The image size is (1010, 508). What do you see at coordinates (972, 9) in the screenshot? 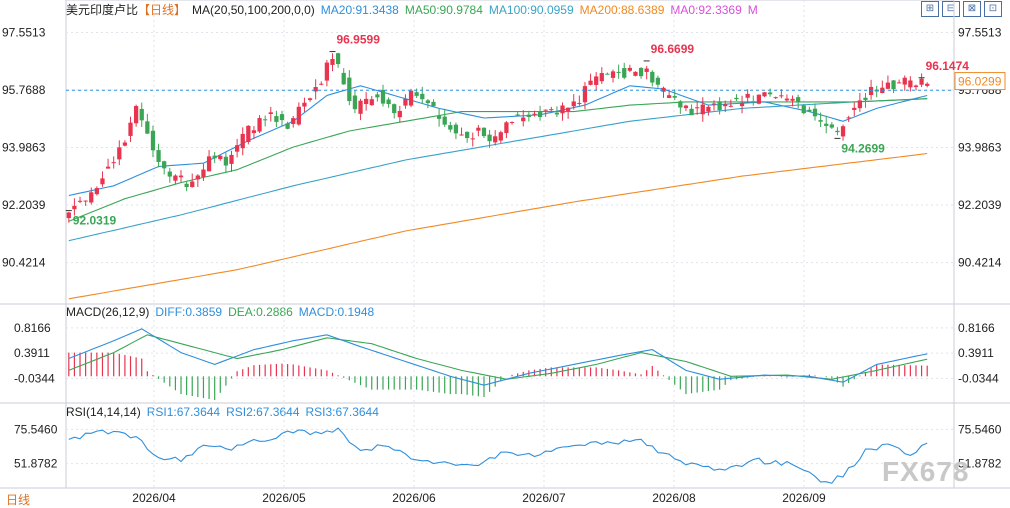
I see `toolbar-button-2: ⊠` at bounding box center [972, 9].